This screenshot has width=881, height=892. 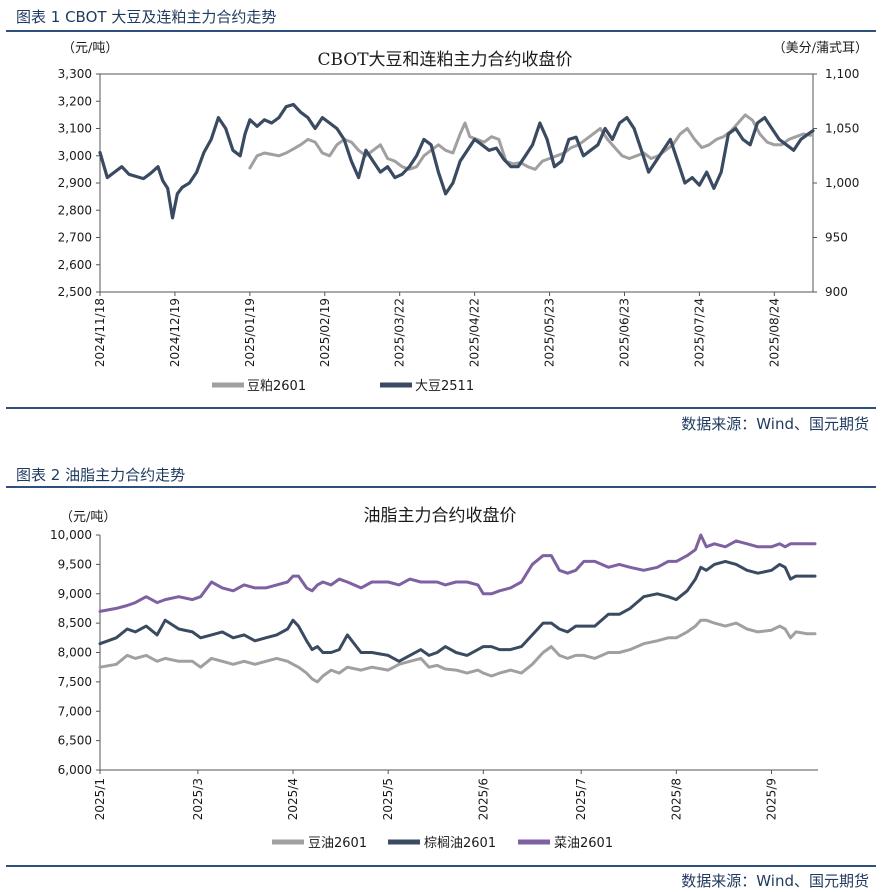 I want to click on legend-label-rapeseed2601: 菜油2601, so click(x=583, y=843).